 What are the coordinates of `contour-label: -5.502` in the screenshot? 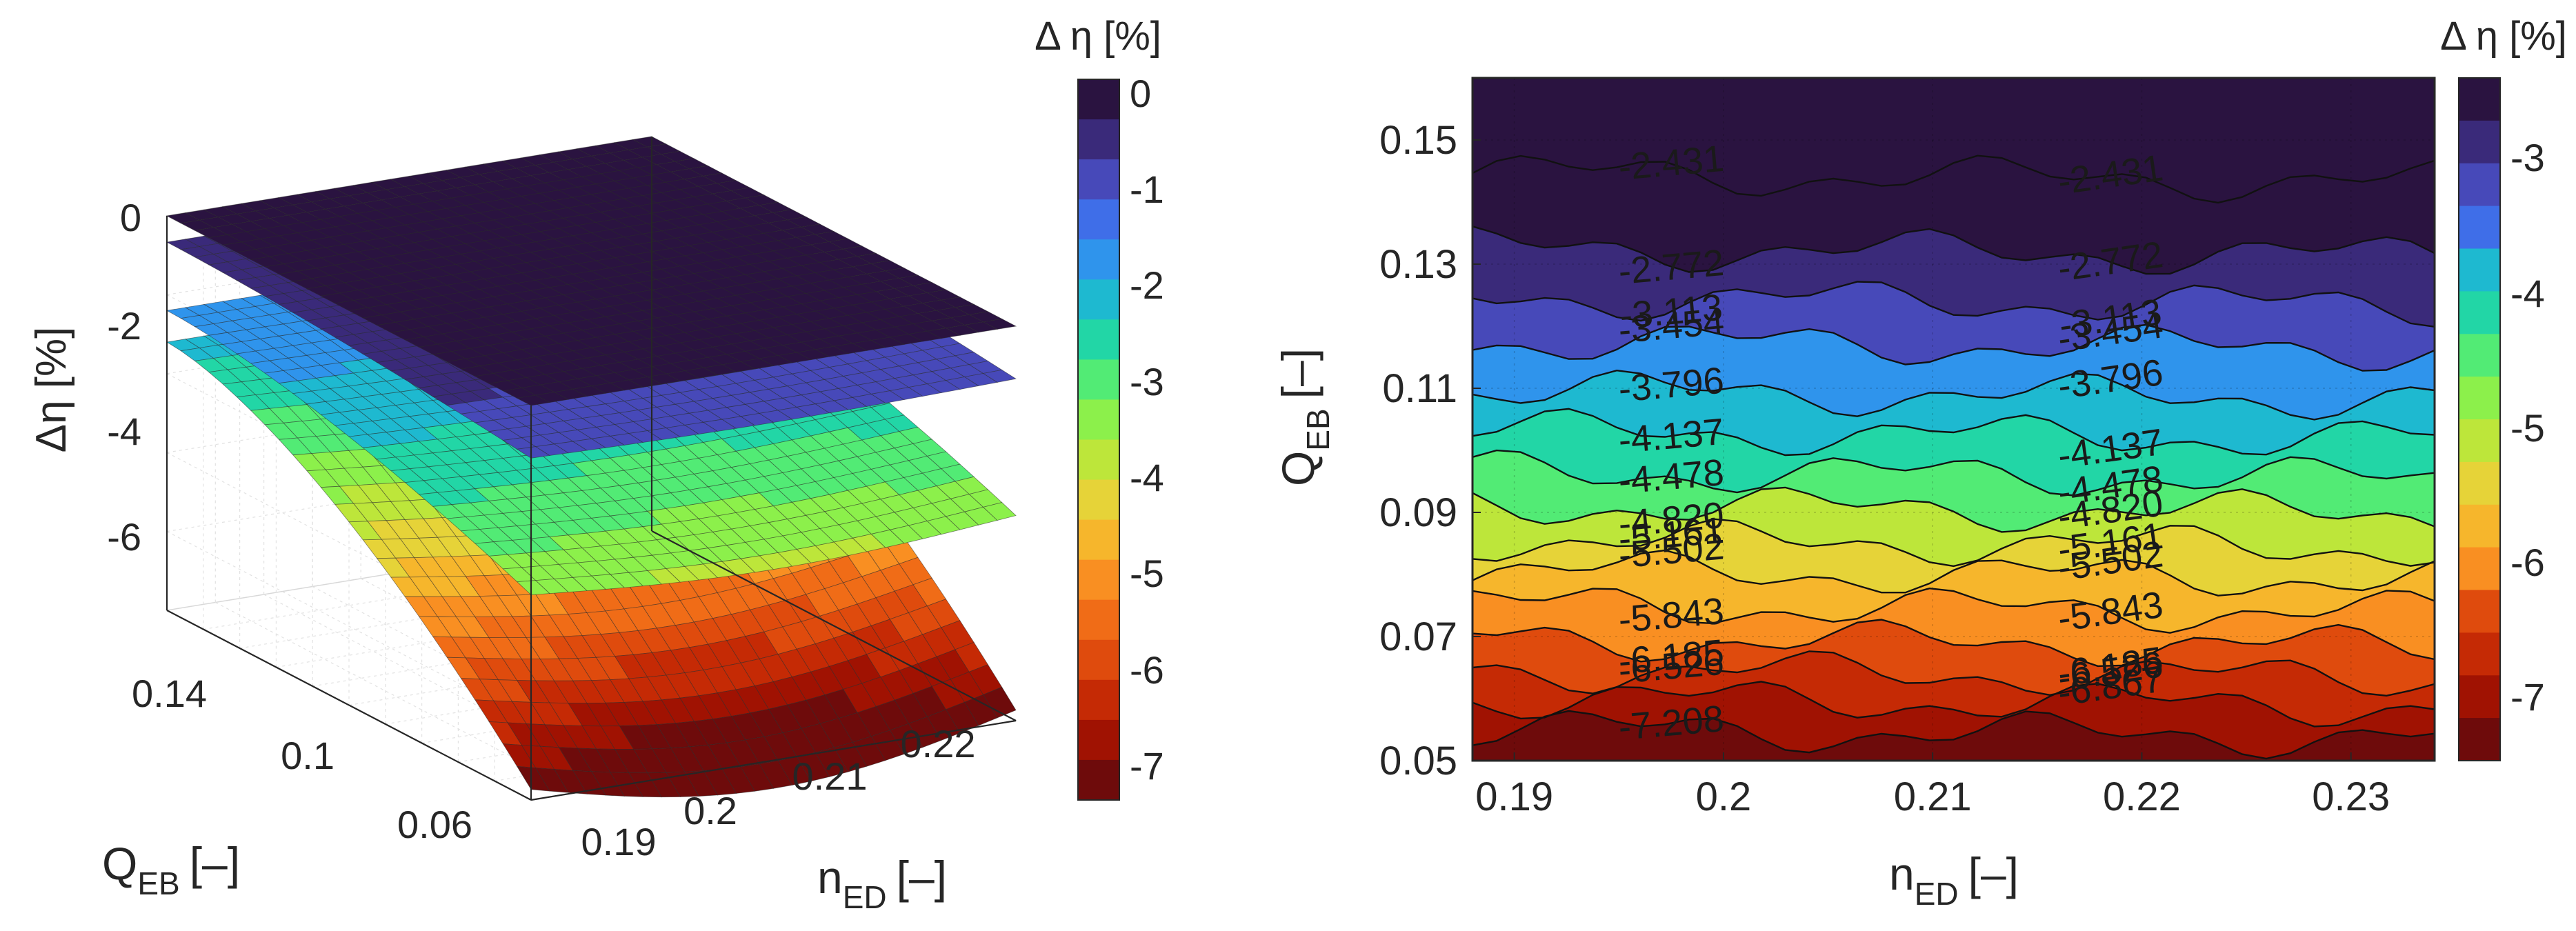 It's located at (1671, 550).